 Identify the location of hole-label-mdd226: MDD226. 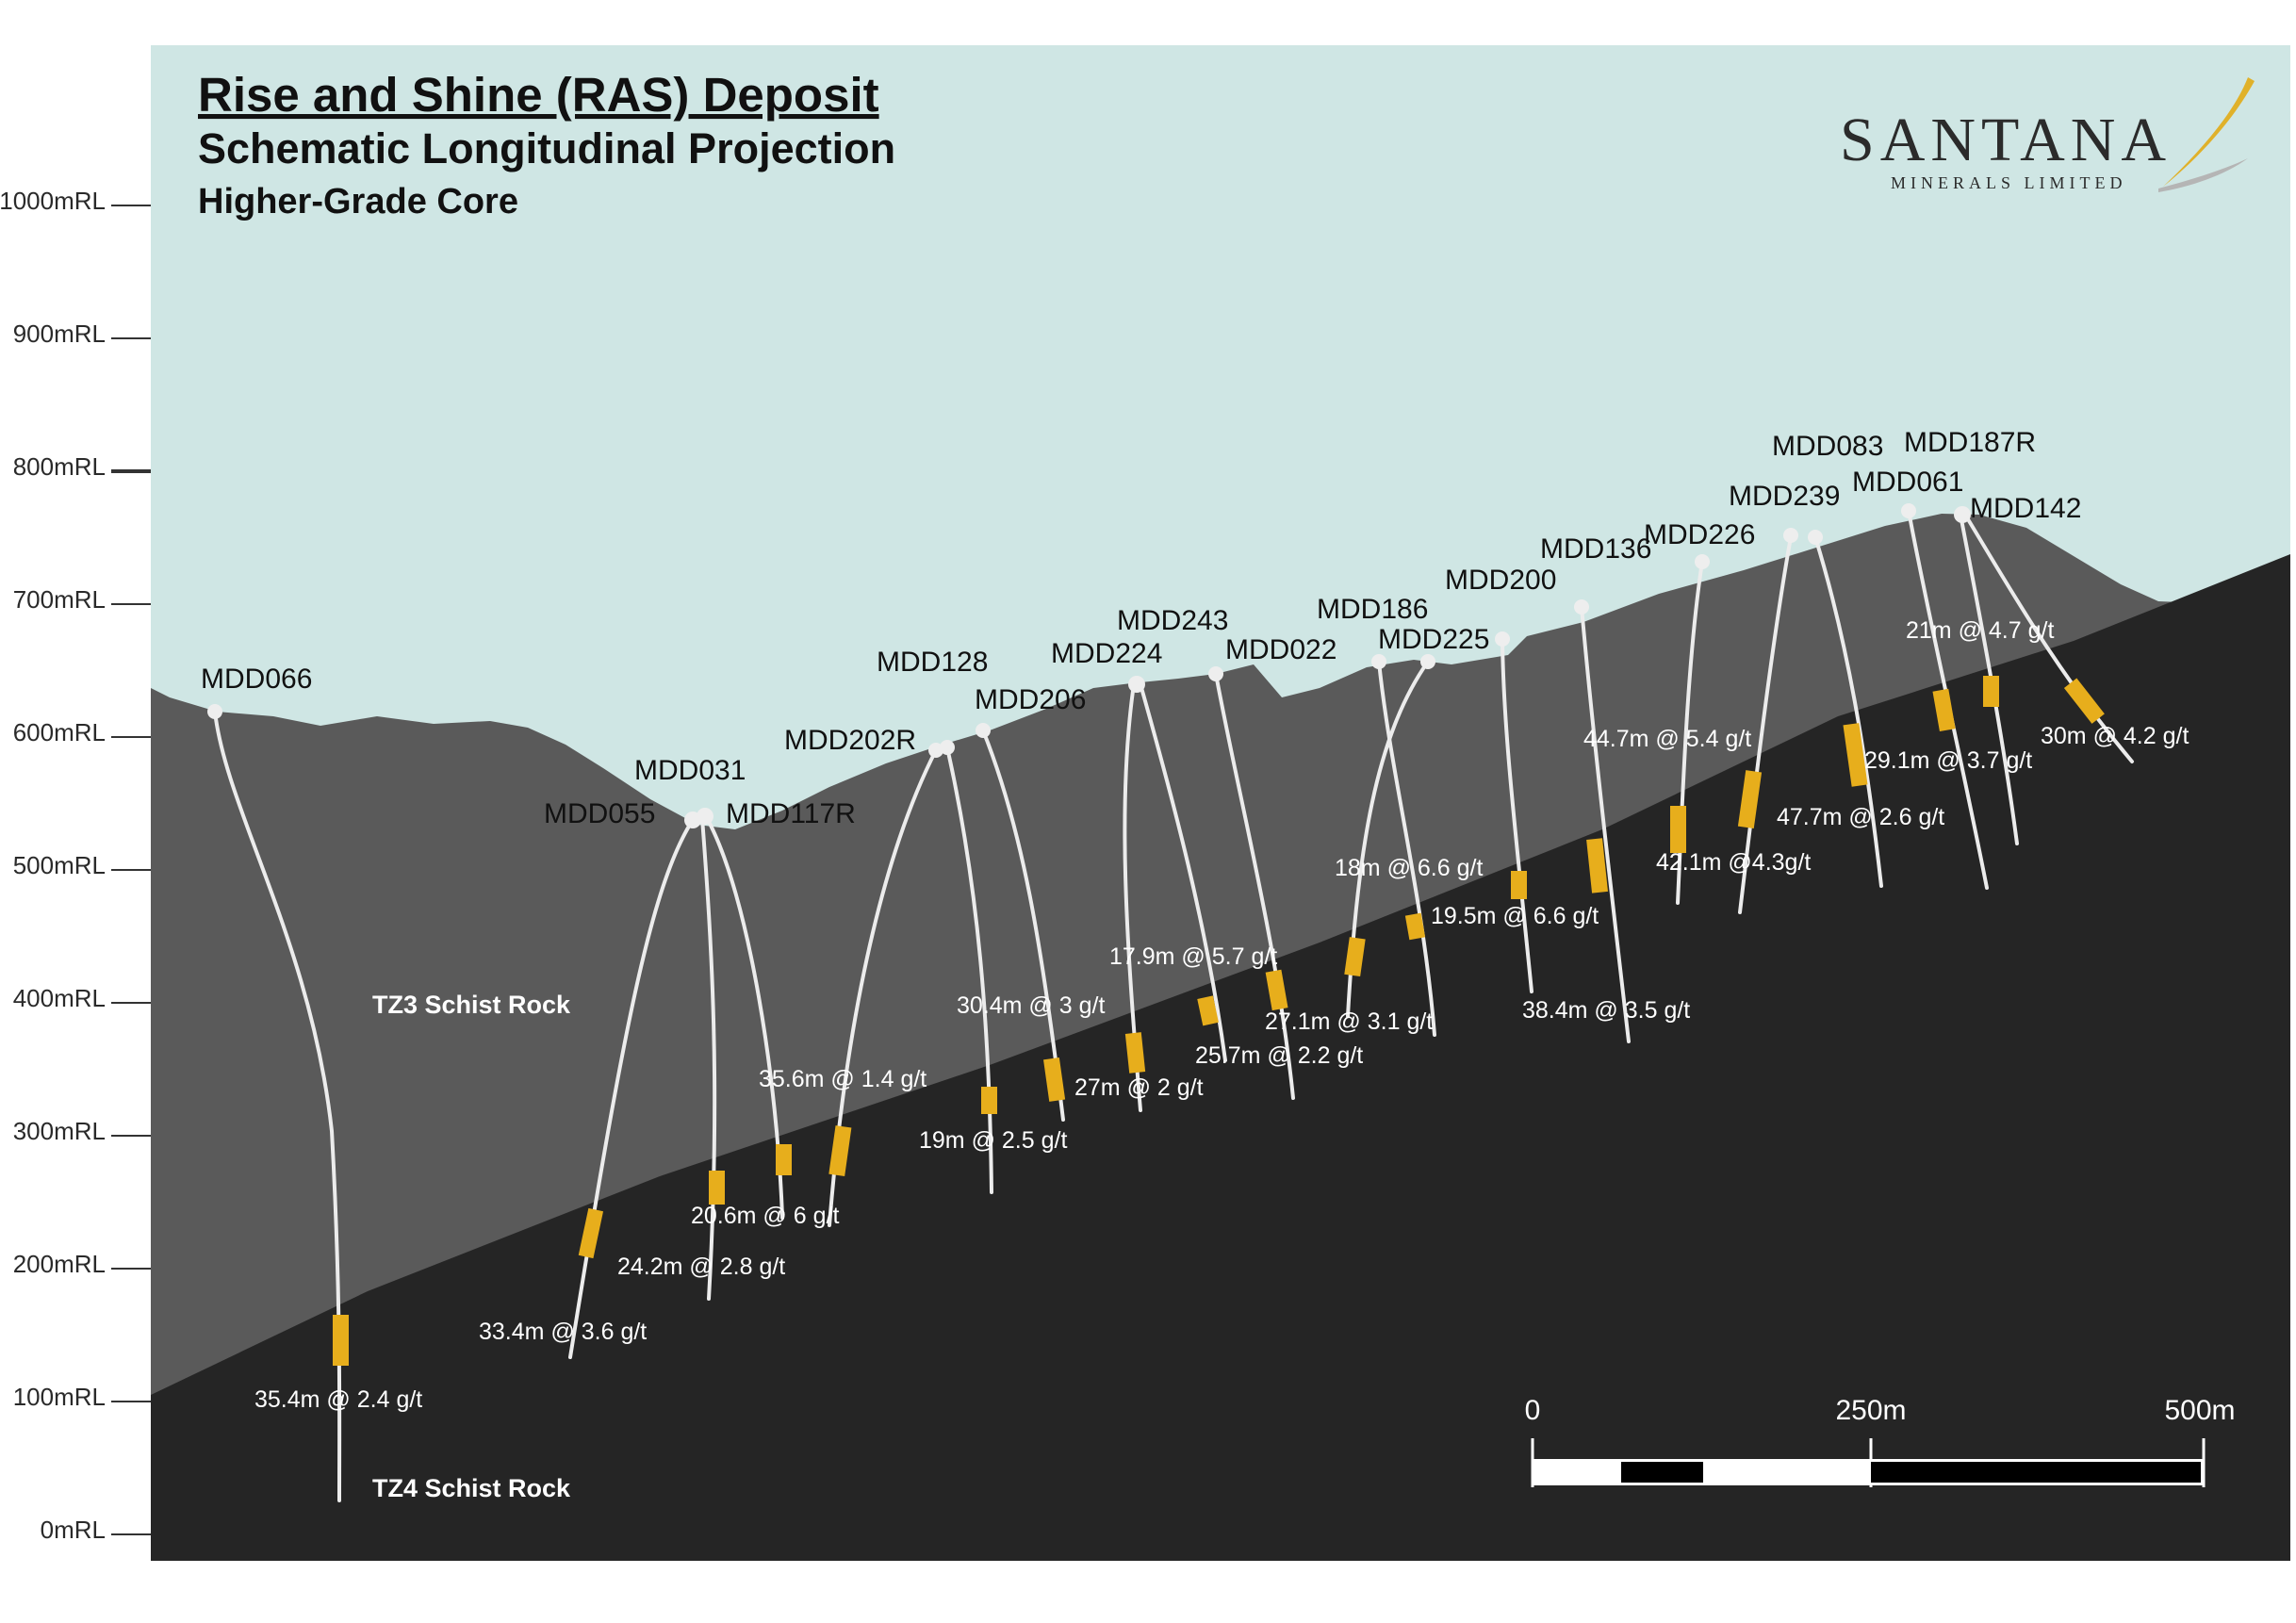
(1699, 535).